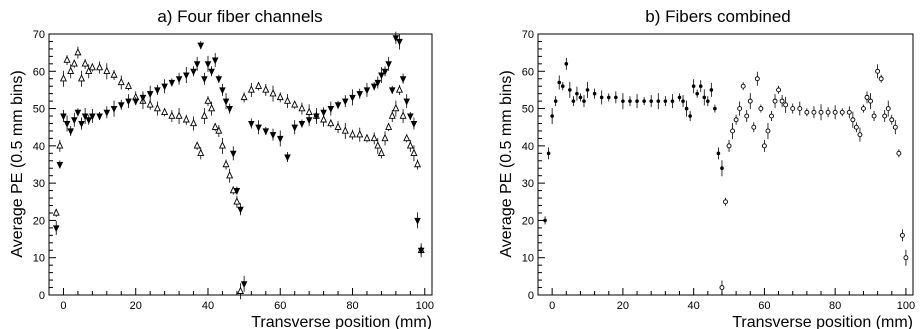 The height and width of the screenshot is (329, 920). What do you see at coordinates (39, 35) in the screenshot?
I see `y-tick-label: 70` at bounding box center [39, 35].